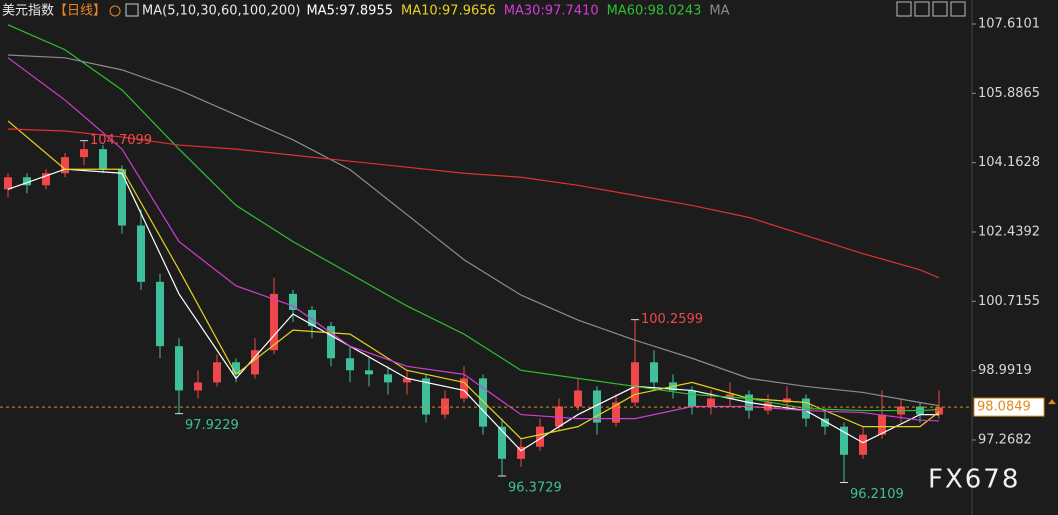 The width and height of the screenshot is (1058, 515). Describe the element at coordinates (1009, 24) in the screenshot. I see `y-tick-label: 107.6101` at that location.